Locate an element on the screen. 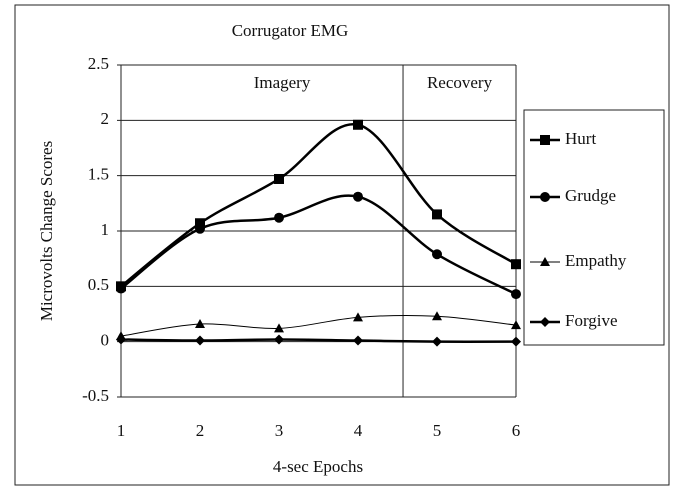 The image size is (675, 491). y-tick-label: 0.5 is located at coordinates (98, 284).